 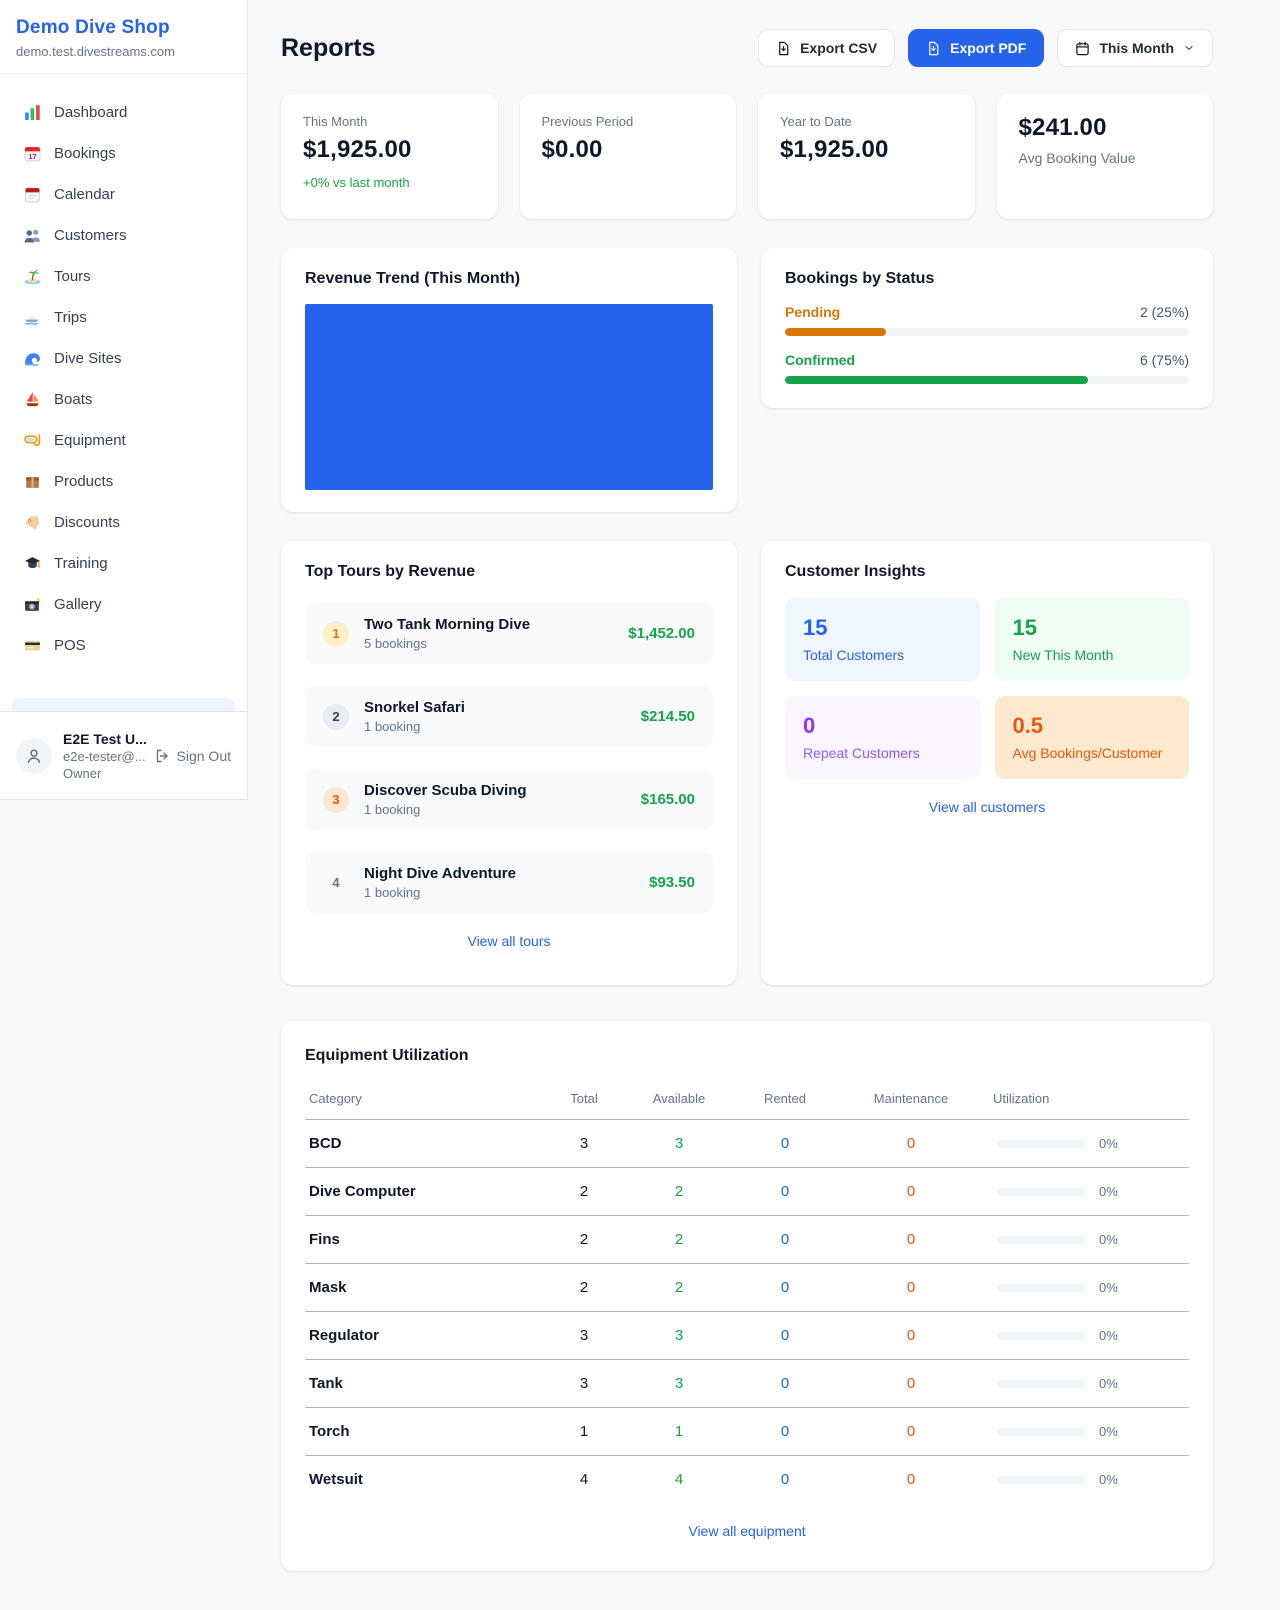 I want to click on tile-value: 15, so click(x=815, y=627).